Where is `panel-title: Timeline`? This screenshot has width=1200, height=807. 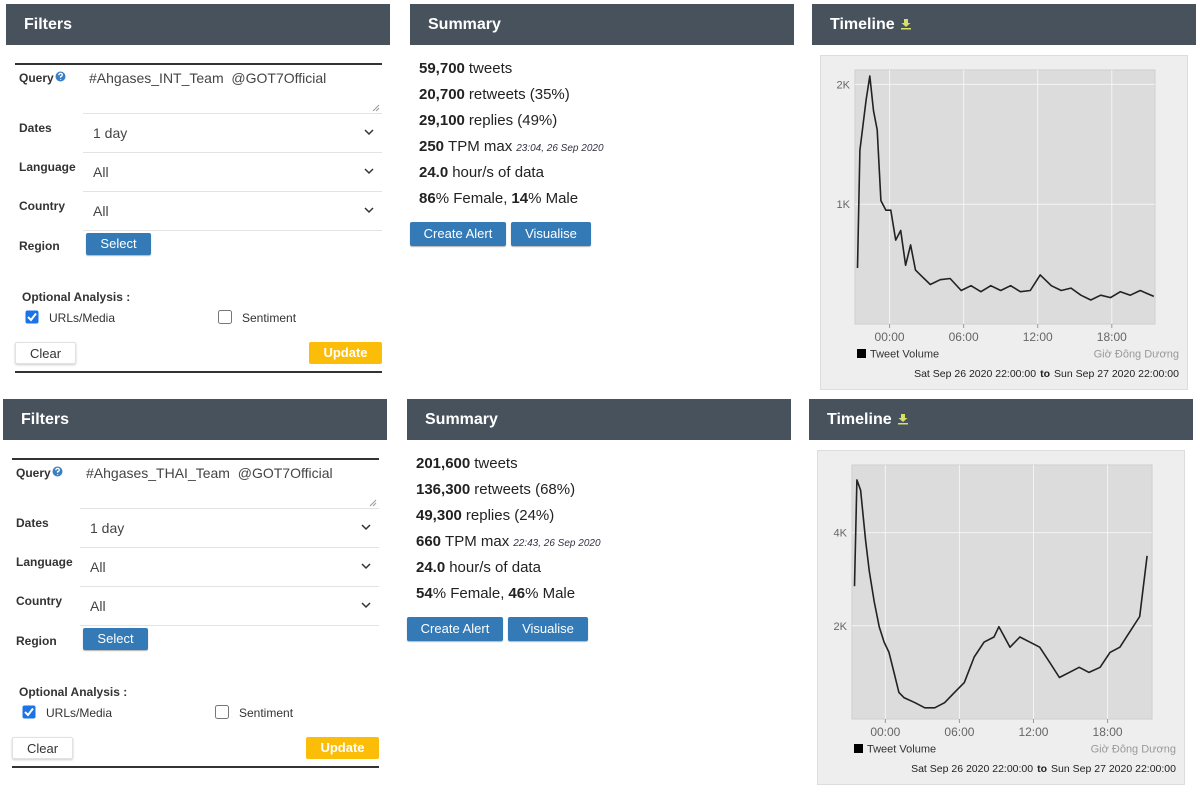
panel-title: Timeline is located at coordinates (862, 24).